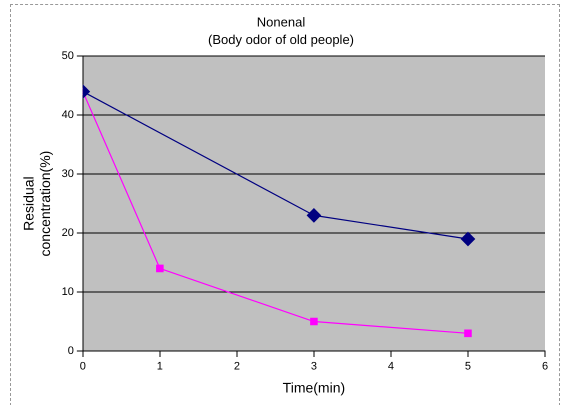  Describe the element at coordinates (68, 115) in the screenshot. I see `y-tick-label: 40` at that location.